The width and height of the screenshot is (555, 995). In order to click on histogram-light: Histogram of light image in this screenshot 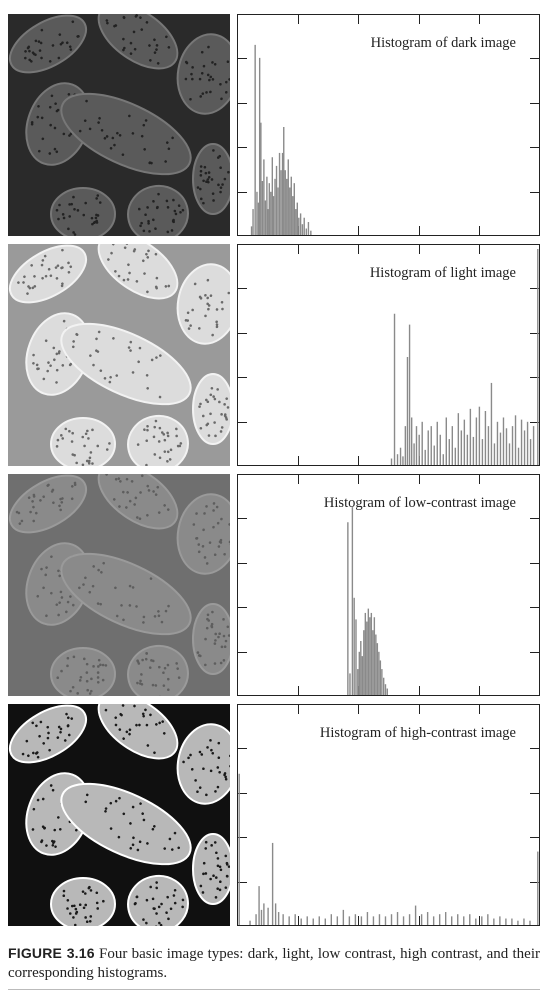, I will do `click(388, 355)`.